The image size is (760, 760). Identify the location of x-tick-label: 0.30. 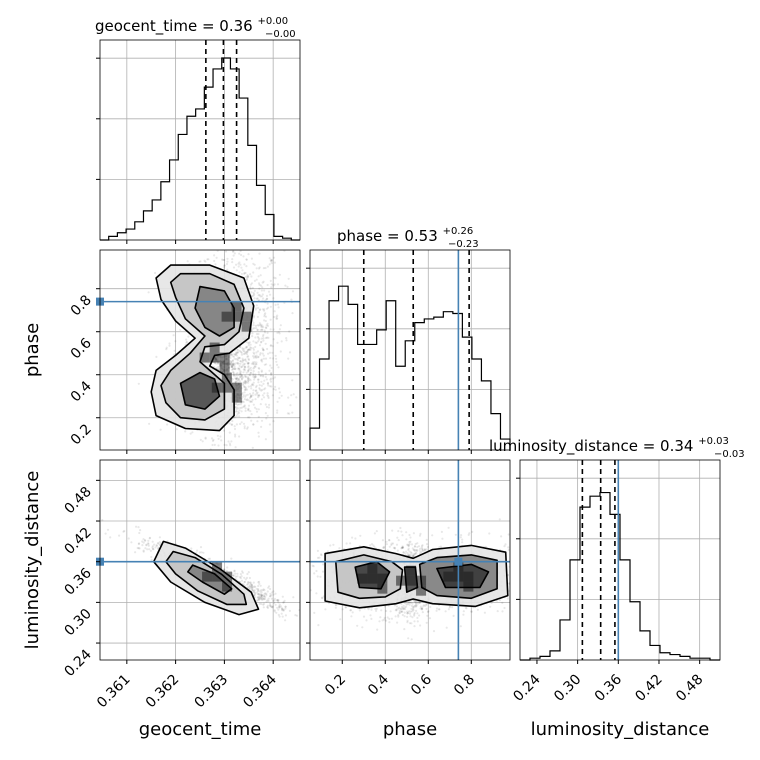
(567, 688).